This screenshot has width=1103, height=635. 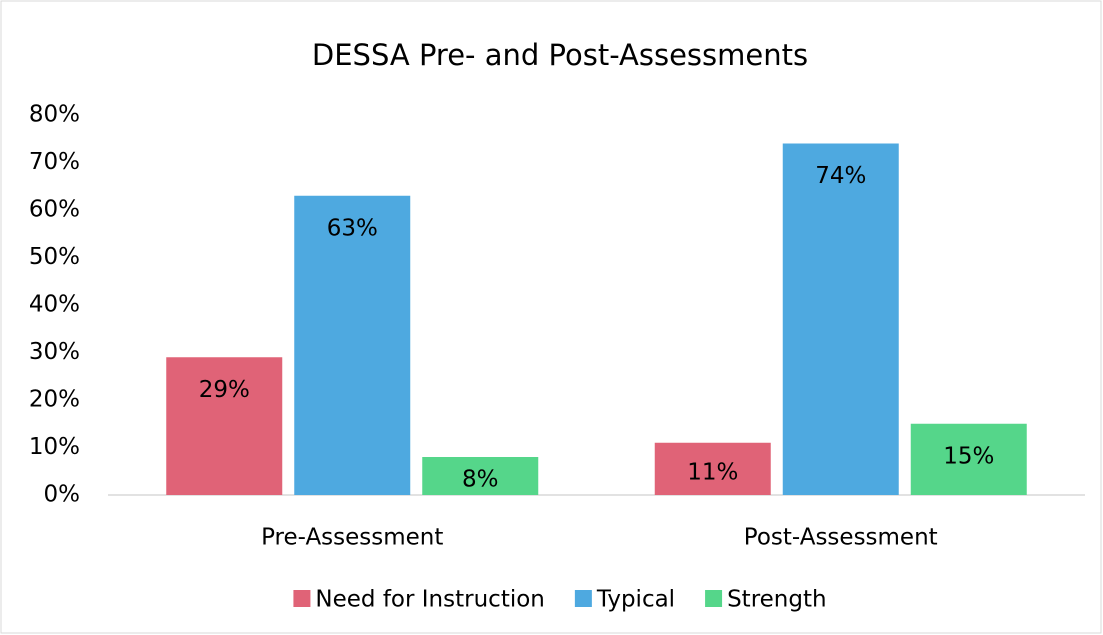 What do you see at coordinates (480, 480) in the screenshot?
I see `data-label: 8%` at bounding box center [480, 480].